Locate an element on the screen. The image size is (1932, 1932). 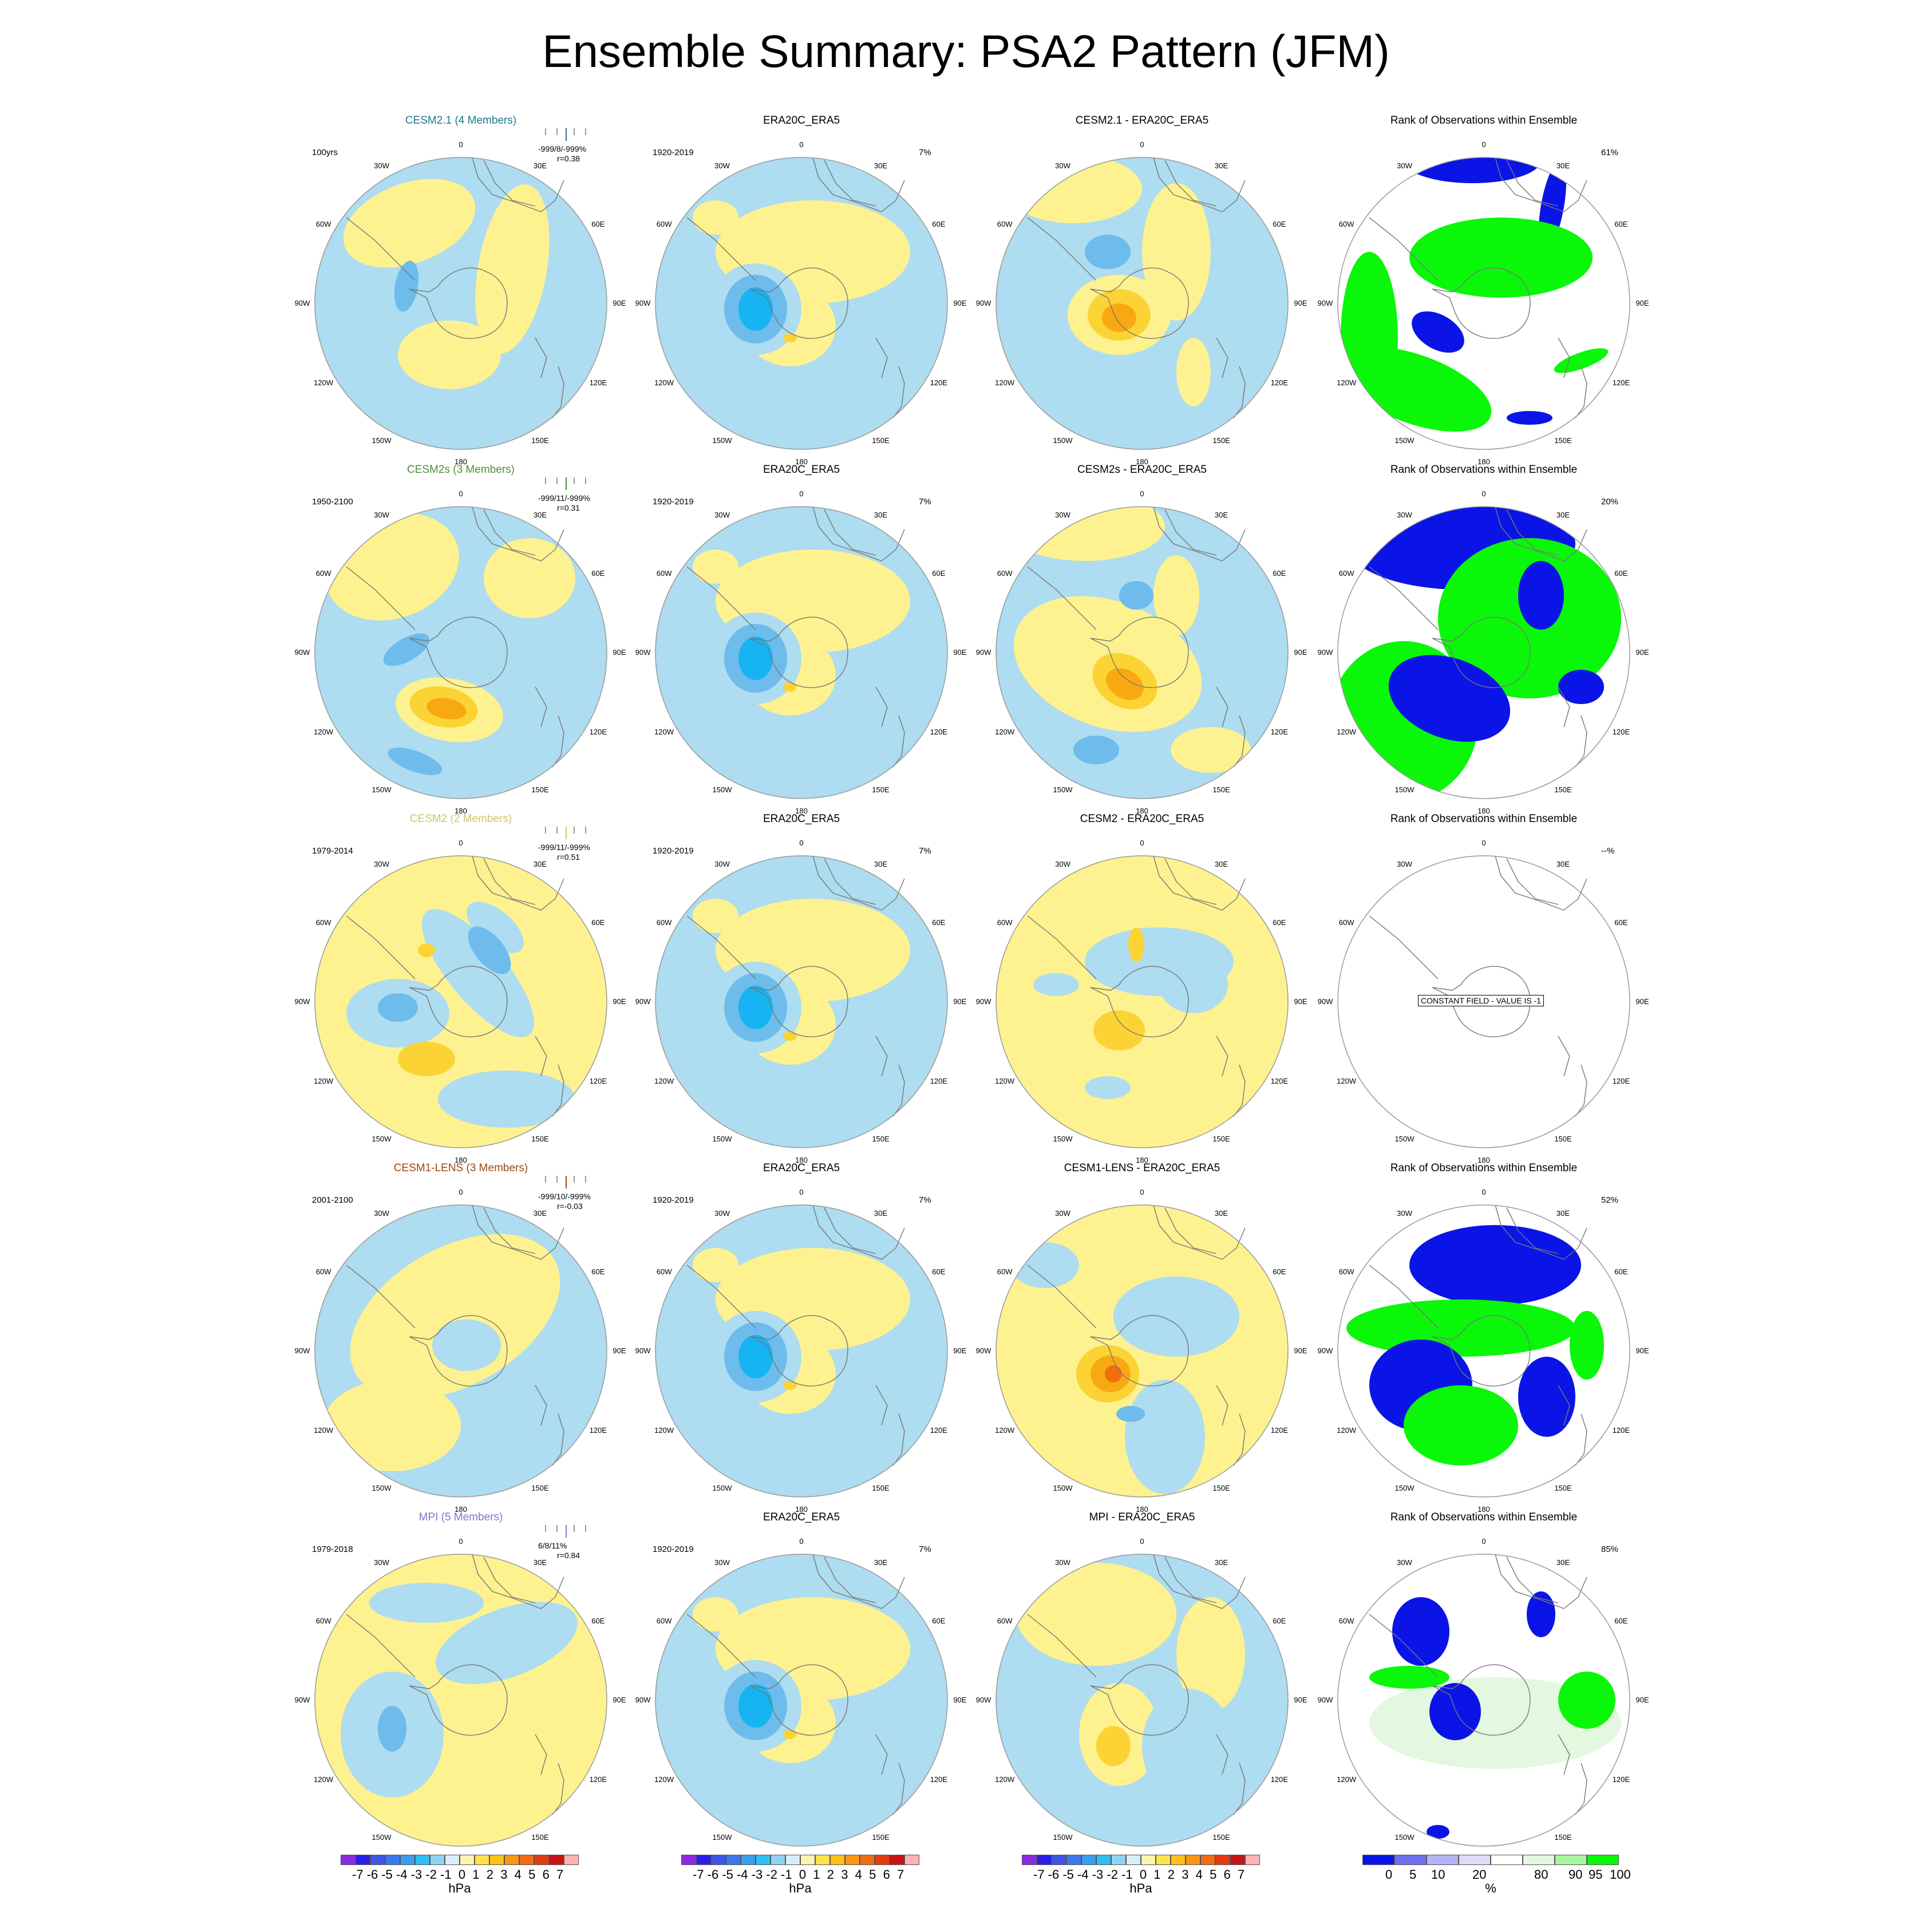
constant-field-label: CONSTANT FIELD - VALUE IS -1 is located at coordinates (1481, 1000).